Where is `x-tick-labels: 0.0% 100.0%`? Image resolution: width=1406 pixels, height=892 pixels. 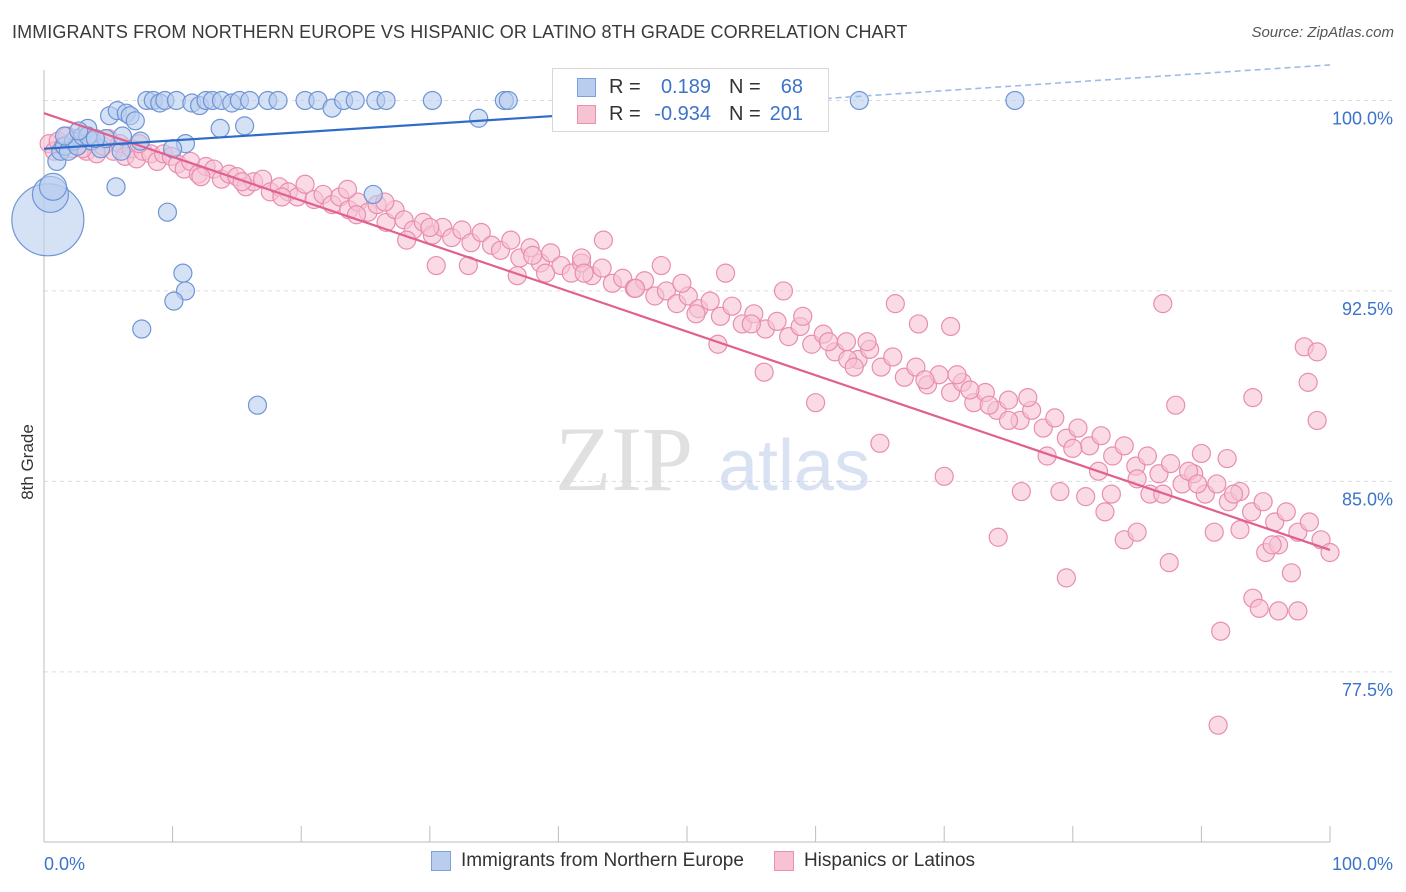
x-tick-labels: 0.0% 100.0% is located at coordinates (718, 864).